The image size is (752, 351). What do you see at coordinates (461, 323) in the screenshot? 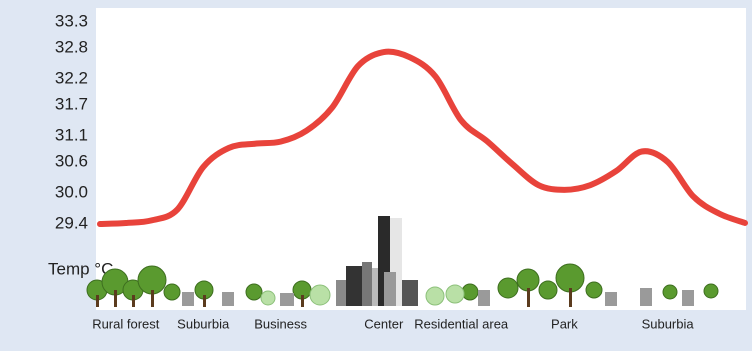
I see `x-tick-label: Residential area` at bounding box center [461, 323].